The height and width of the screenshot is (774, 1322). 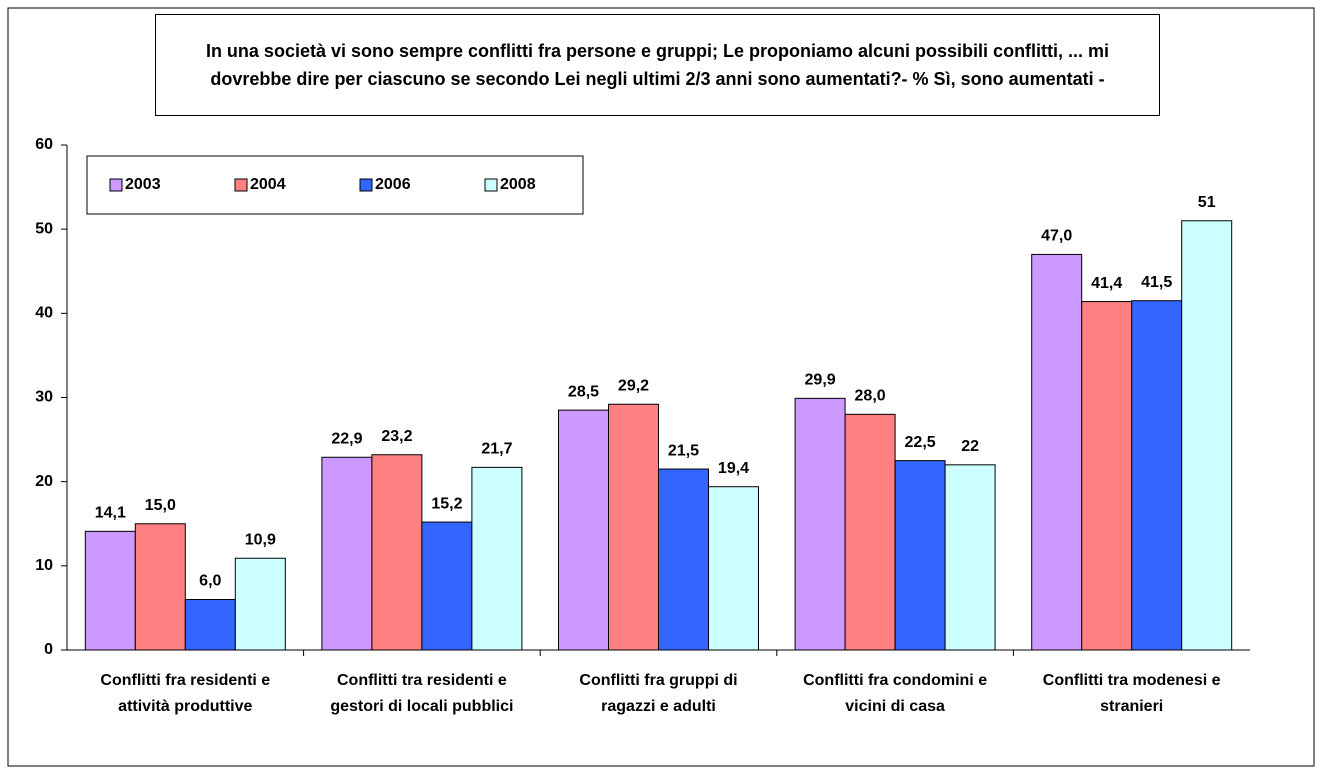 I want to click on data-label: 41,5, so click(x=1156, y=282).